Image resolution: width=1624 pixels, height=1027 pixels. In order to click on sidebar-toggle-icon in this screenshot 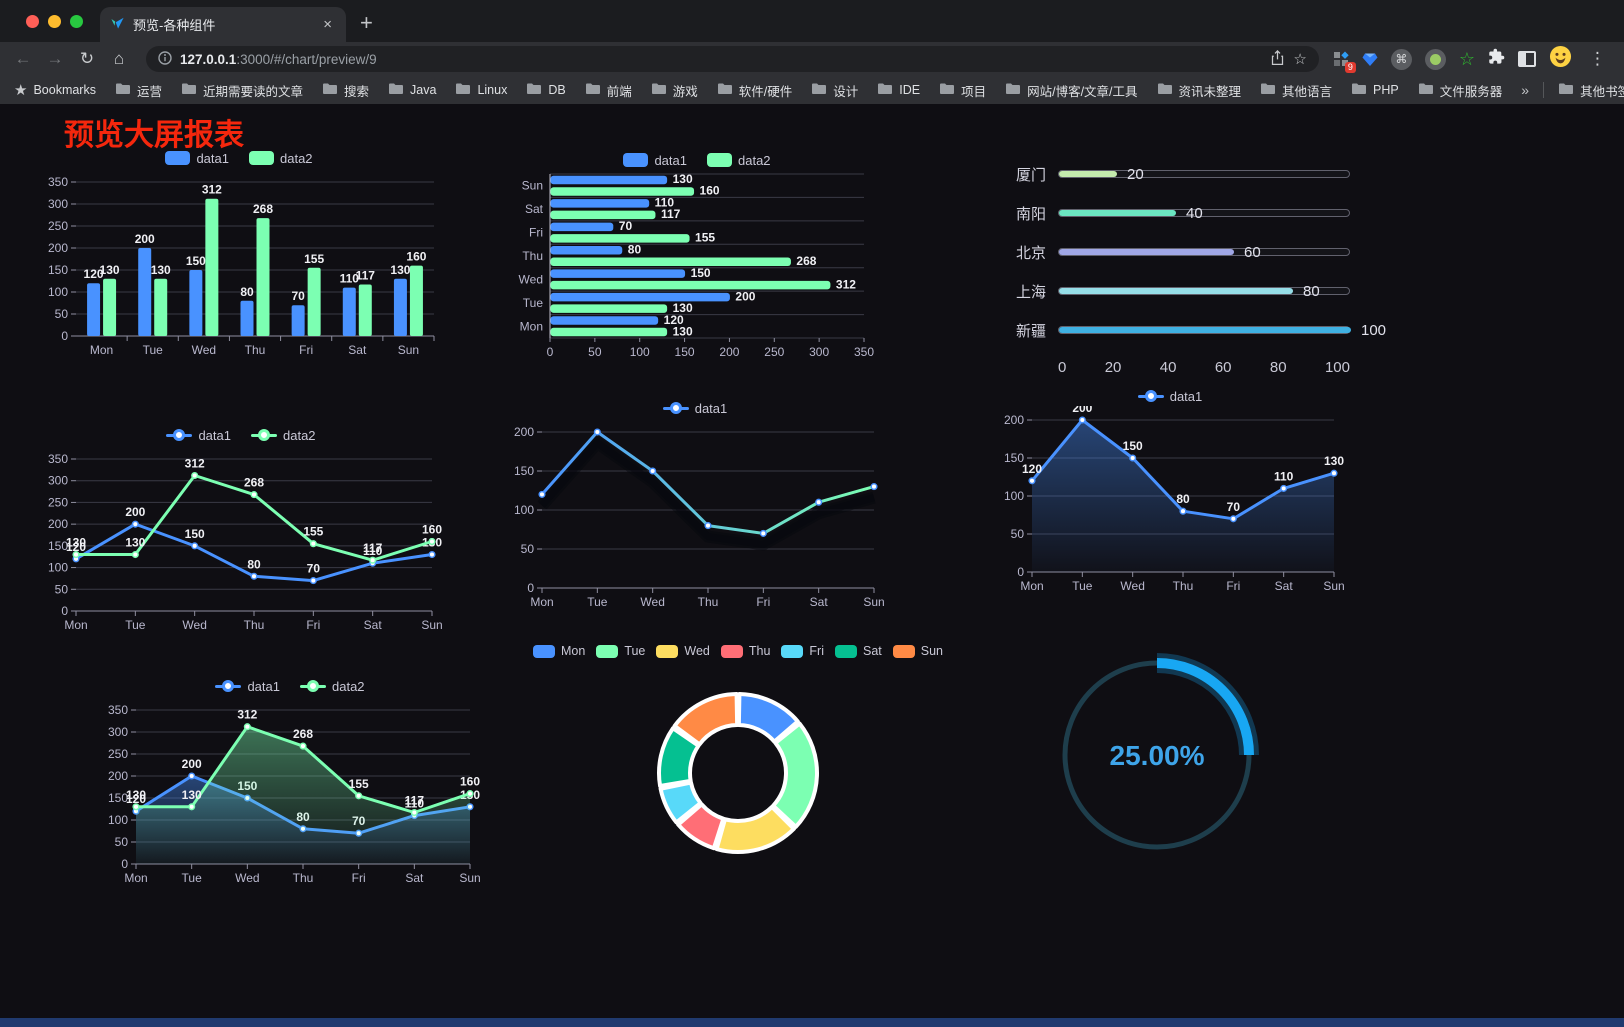, I will do `click(1527, 59)`.